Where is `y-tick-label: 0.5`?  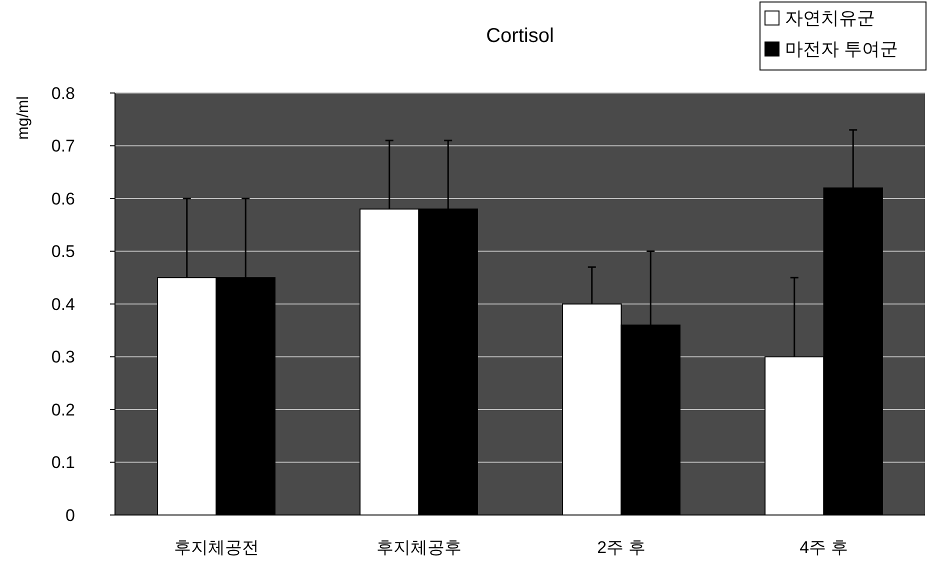
y-tick-label: 0.5 is located at coordinates (63, 252).